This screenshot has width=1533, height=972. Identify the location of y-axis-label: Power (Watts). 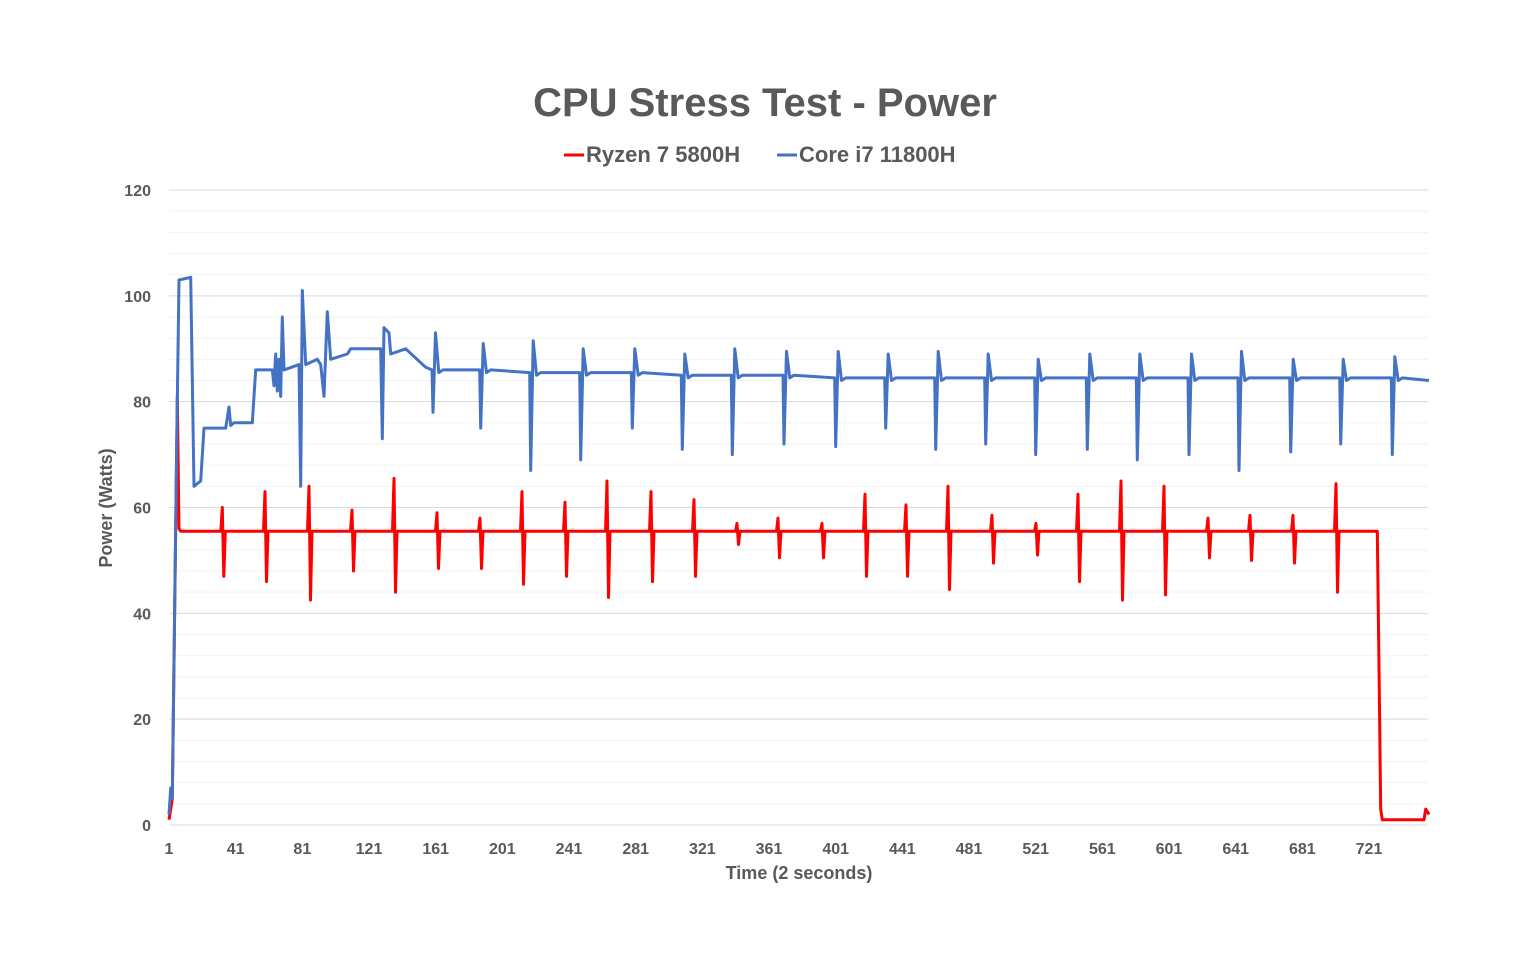
(106, 507).